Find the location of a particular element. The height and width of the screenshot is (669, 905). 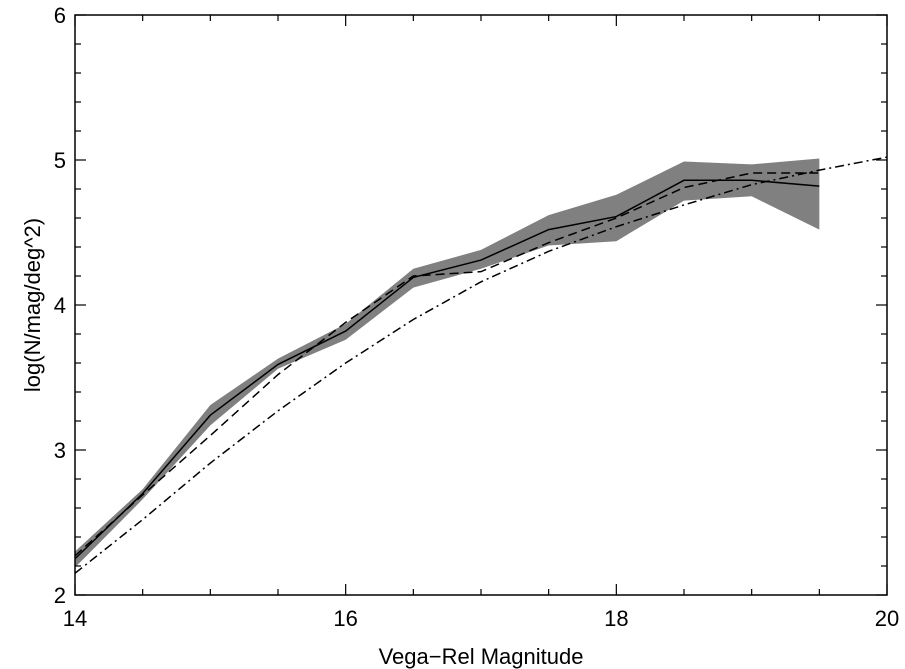

x-tick-label: 20 is located at coordinates (887, 618).